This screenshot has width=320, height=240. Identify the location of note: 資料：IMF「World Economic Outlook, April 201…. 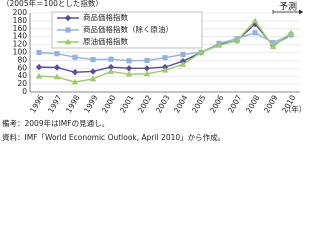
(113, 137).